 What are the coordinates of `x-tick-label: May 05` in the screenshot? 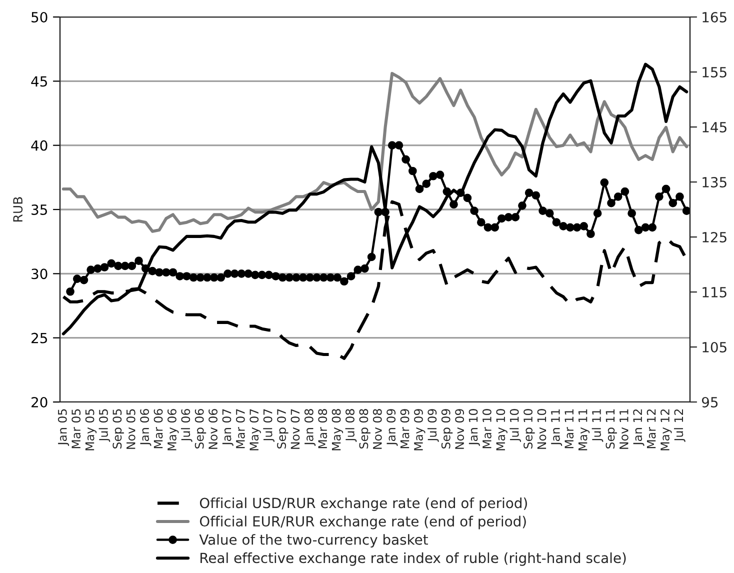 It's located at (91, 429).